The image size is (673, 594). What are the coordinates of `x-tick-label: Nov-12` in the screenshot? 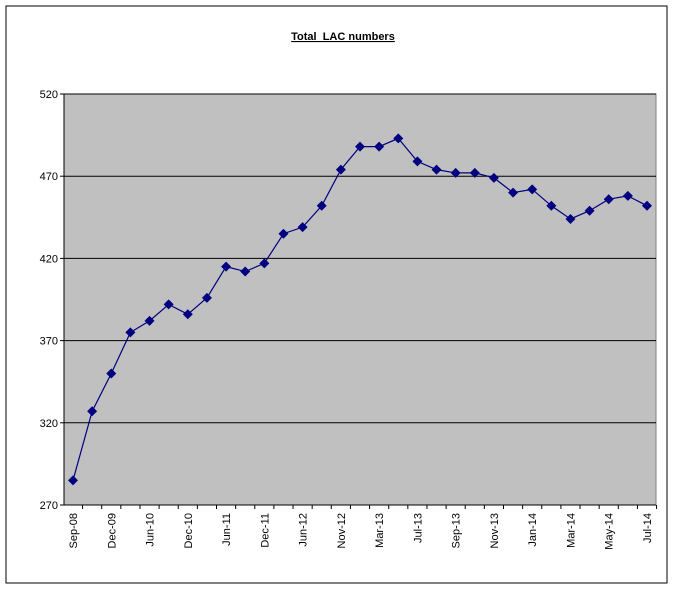 It's located at (342, 530).